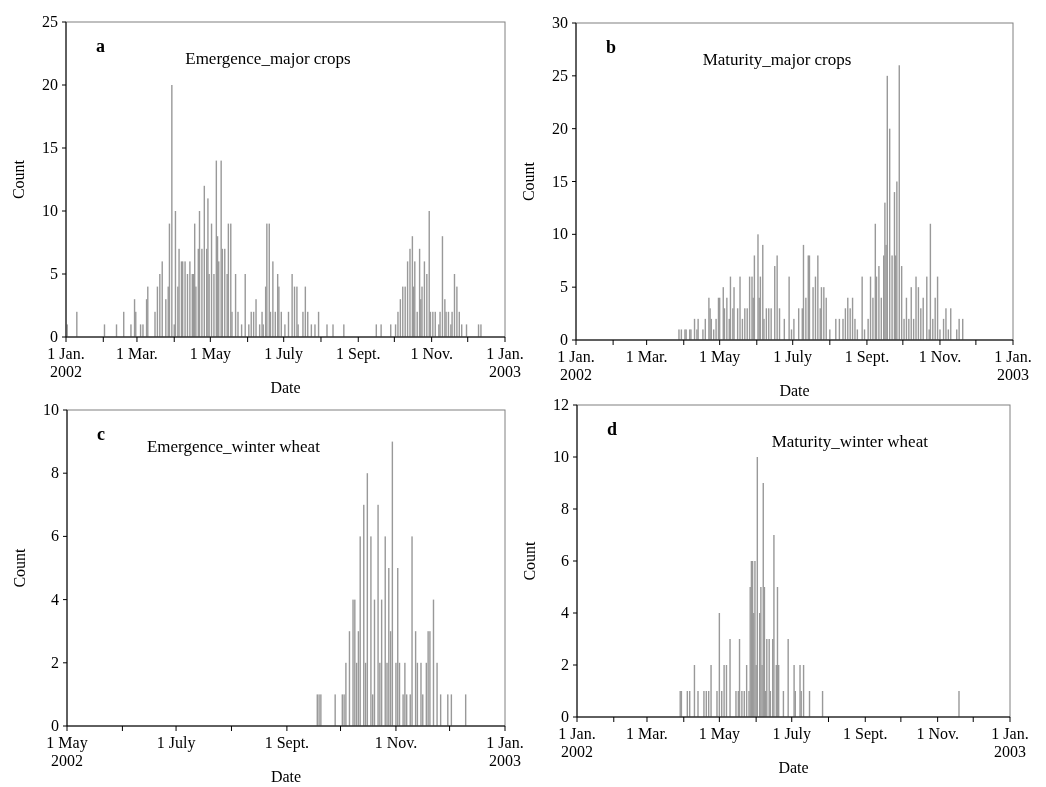 The width and height of the screenshot is (1046, 787). What do you see at coordinates (268, 58) in the screenshot?
I see `text: Emergence_major crops` at bounding box center [268, 58].